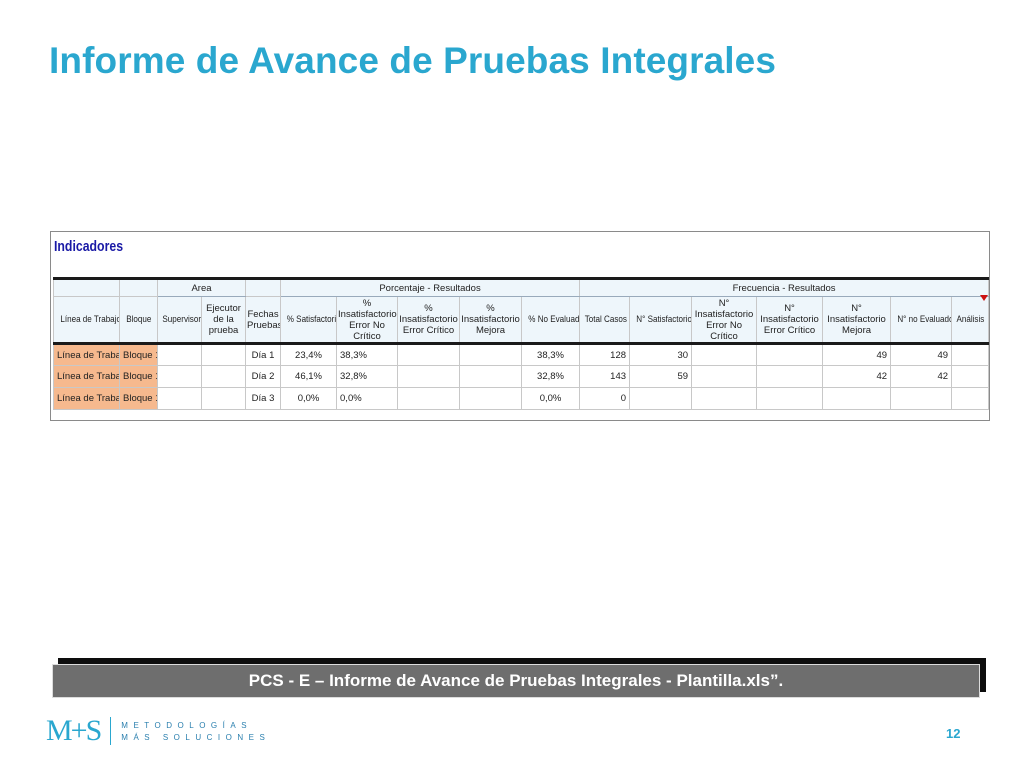 The height and width of the screenshot is (768, 1024). What do you see at coordinates (138, 320) in the screenshot?
I see `column-header: Bloque` at bounding box center [138, 320].